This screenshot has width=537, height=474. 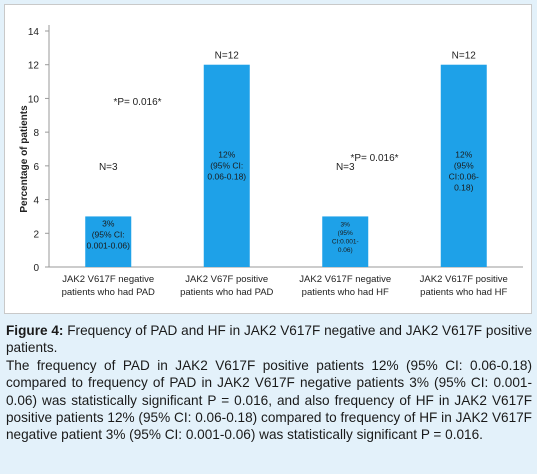 What do you see at coordinates (36, 133) in the screenshot?
I see `y-tick-label: 8` at bounding box center [36, 133].